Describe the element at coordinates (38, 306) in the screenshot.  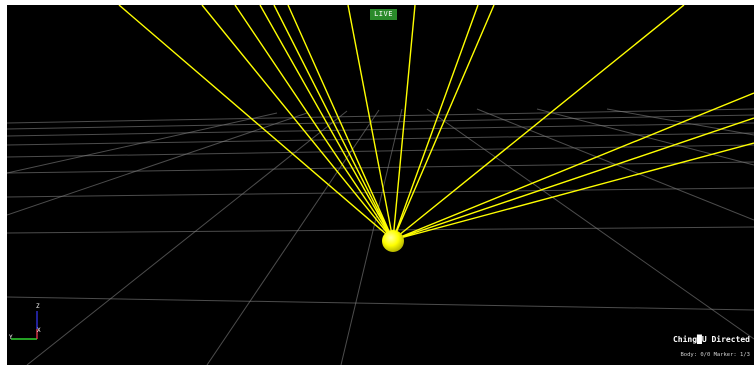
I see `axis-z-label: Z` at that location.